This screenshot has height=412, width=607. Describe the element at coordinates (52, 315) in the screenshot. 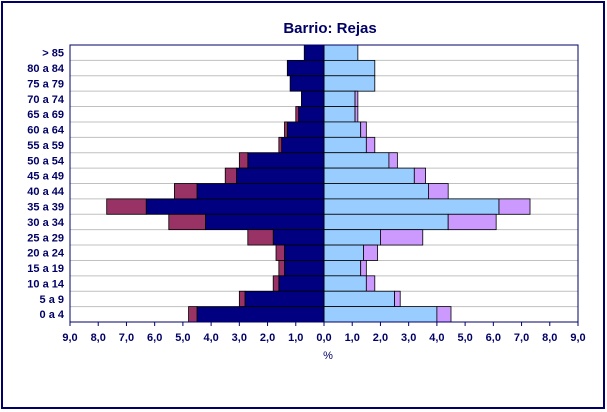

I see `y-tick-label: 0 a 4` at that location.